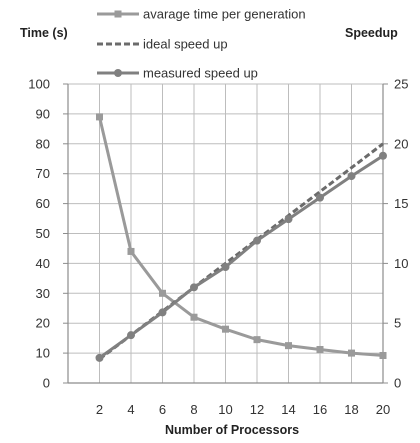  What do you see at coordinates (257, 409) in the screenshot?
I see `x-tick-label: 12` at bounding box center [257, 409].